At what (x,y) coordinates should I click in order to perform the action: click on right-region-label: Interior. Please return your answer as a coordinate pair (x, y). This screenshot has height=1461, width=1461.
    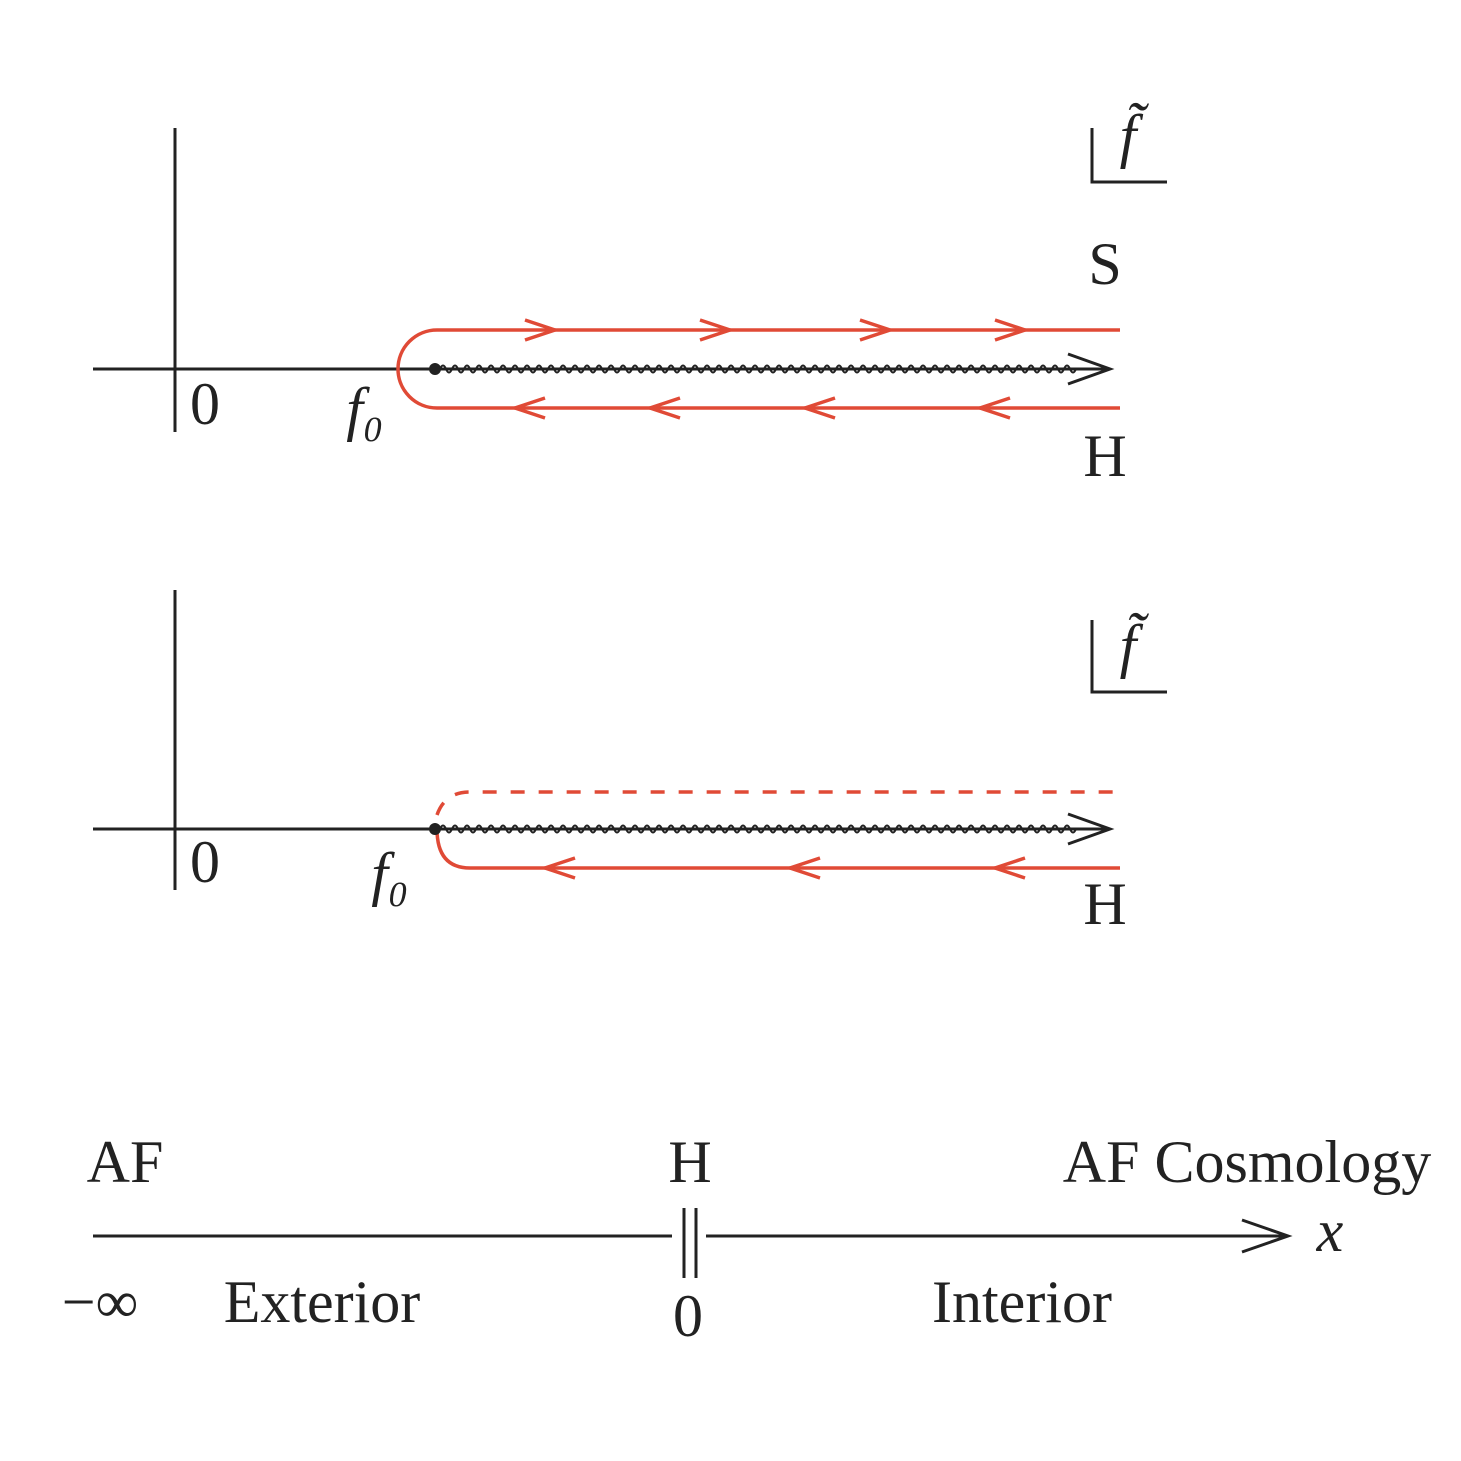
    Looking at the image, I should click on (1022, 1302).